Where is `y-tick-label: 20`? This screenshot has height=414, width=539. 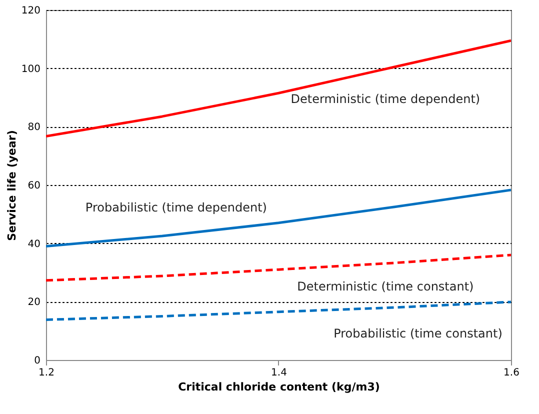
y-tick-label: 20 is located at coordinates (34, 302).